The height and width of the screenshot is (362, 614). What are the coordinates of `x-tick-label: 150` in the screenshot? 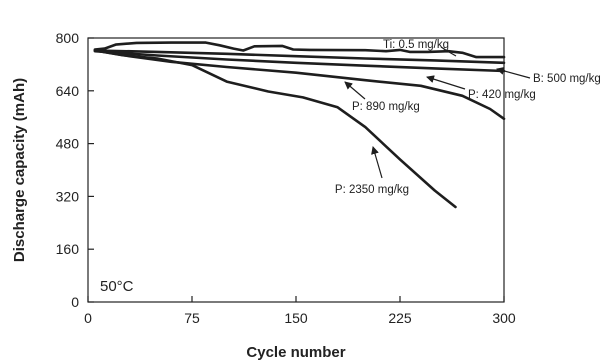 It's located at (296, 318).